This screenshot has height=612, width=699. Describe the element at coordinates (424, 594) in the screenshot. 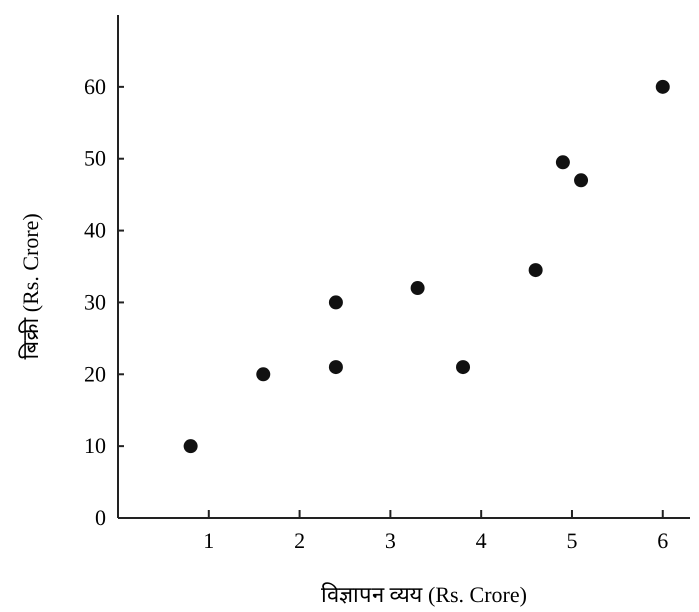

I see `x-axis-title: विज्ञापन व्यय (Rs. Crore)` at that location.